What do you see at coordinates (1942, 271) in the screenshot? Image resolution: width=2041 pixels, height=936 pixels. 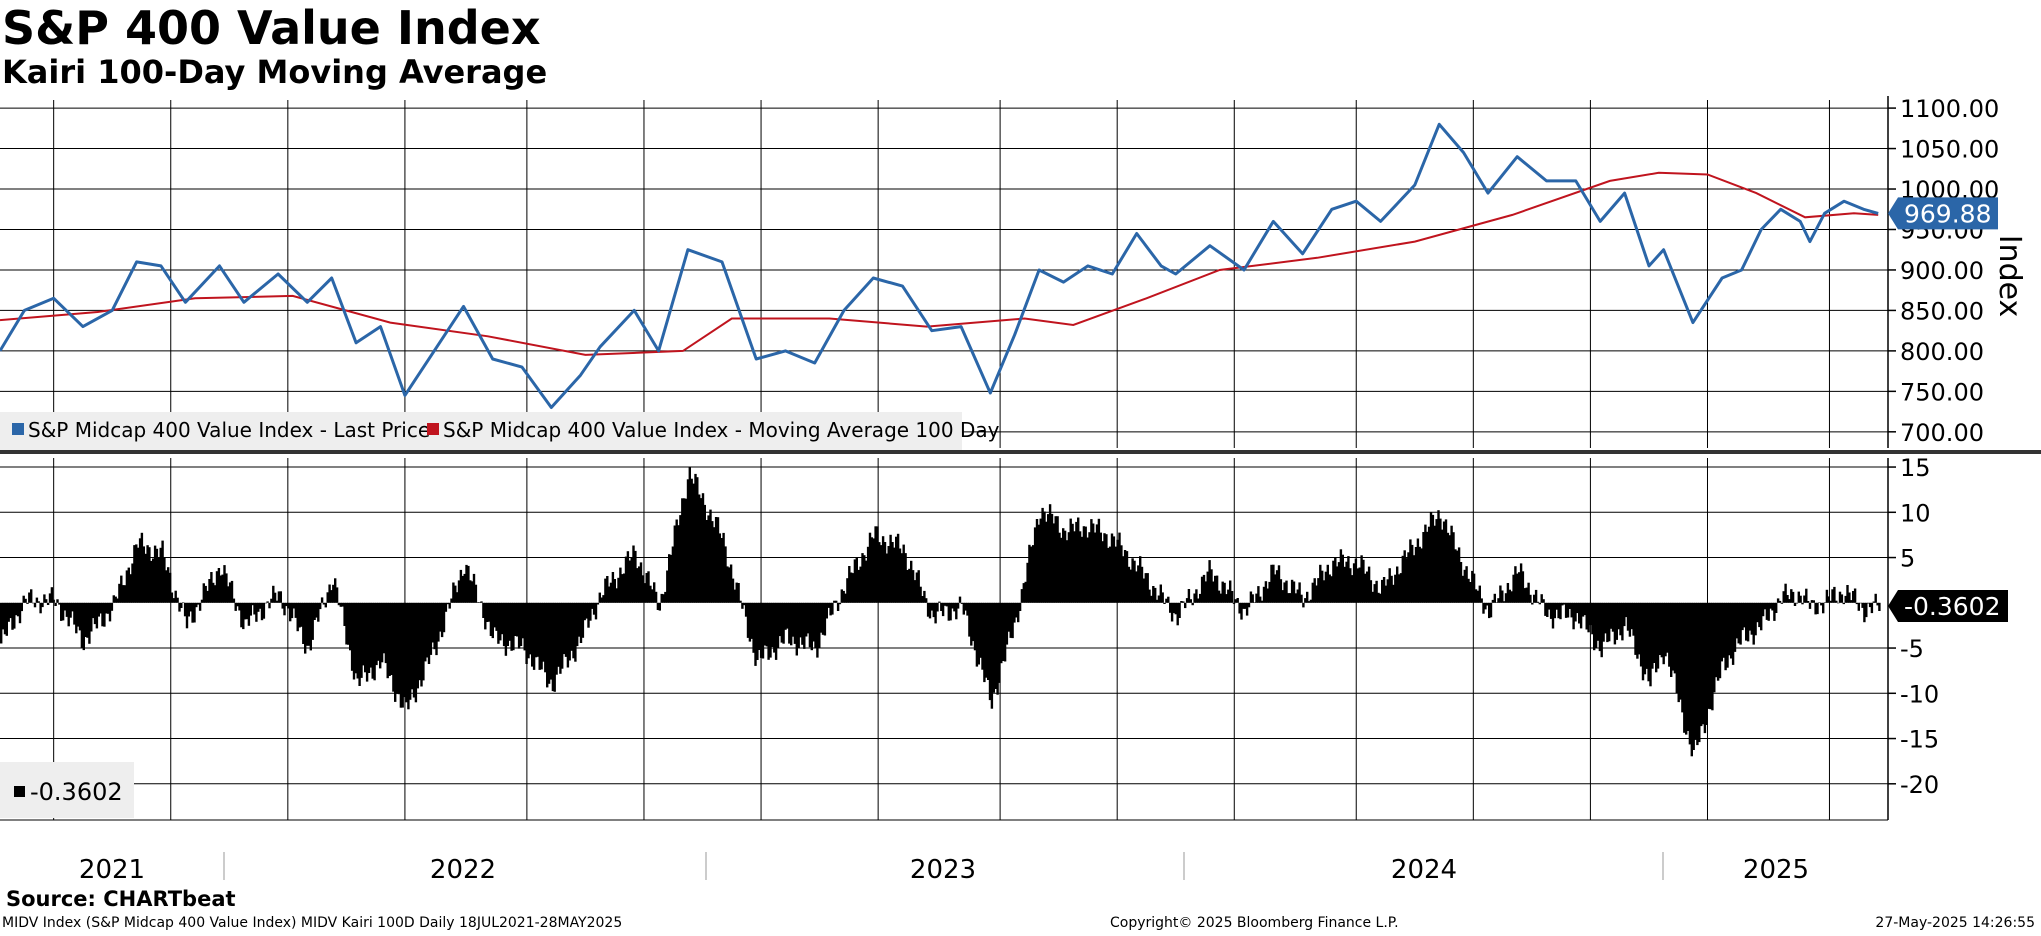 I see `top-y-tick-label: 900.00` at bounding box center [1942, 271].